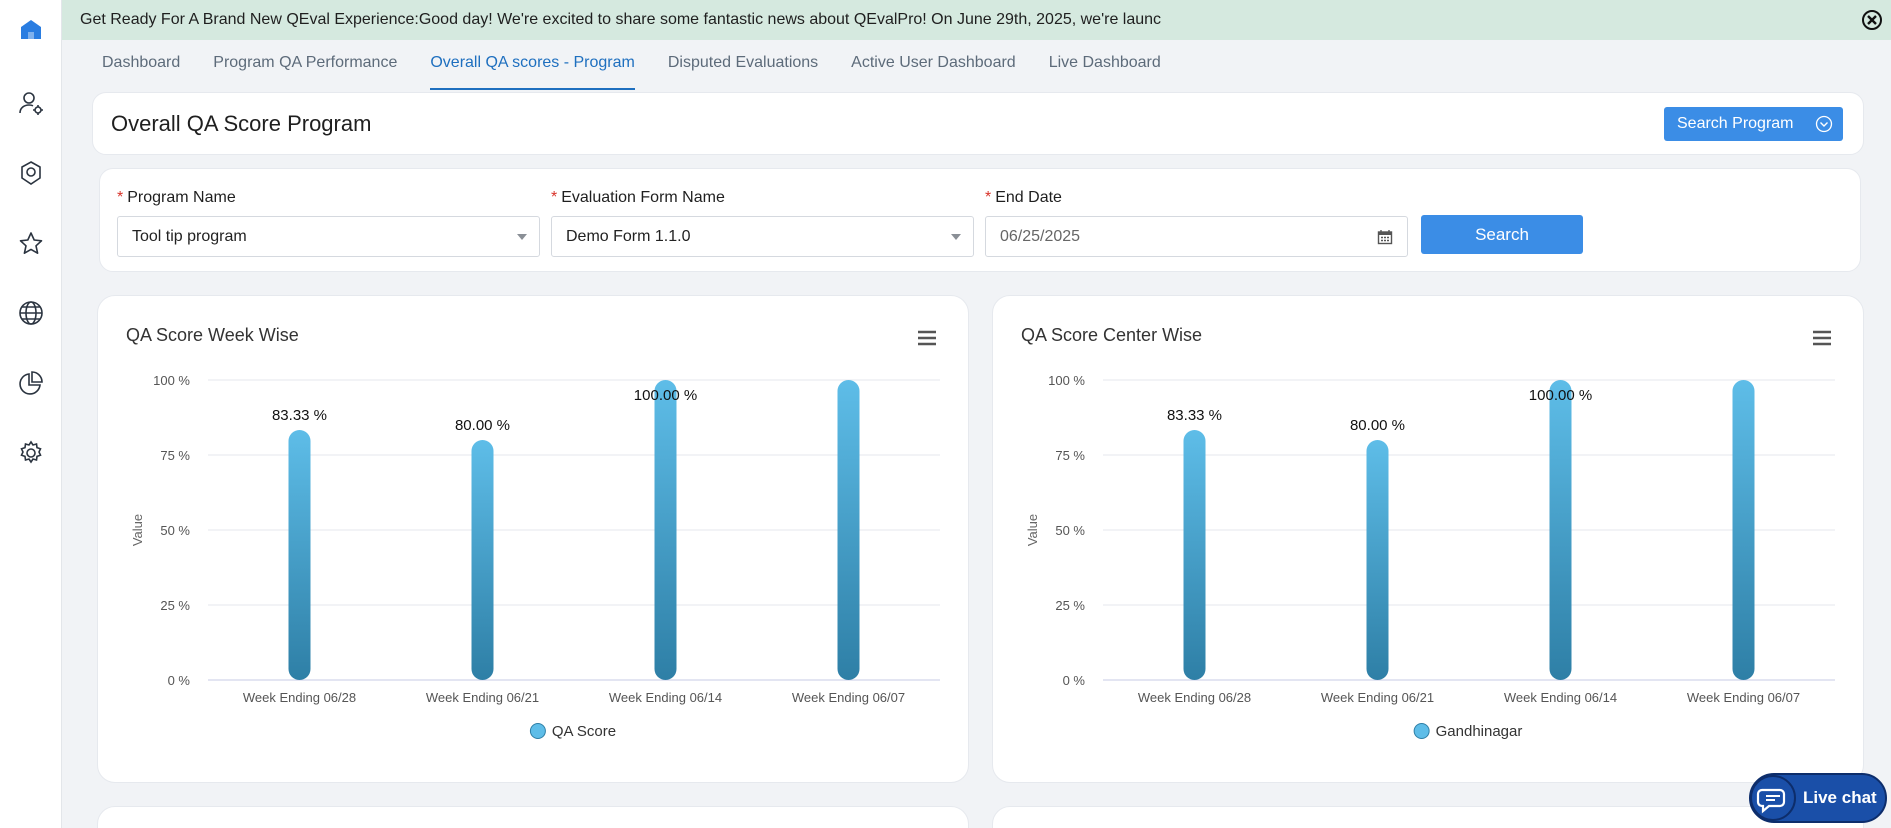  Describe the element at coordinates (31, 244) in the screenshot. I see `star-icon` at that location.